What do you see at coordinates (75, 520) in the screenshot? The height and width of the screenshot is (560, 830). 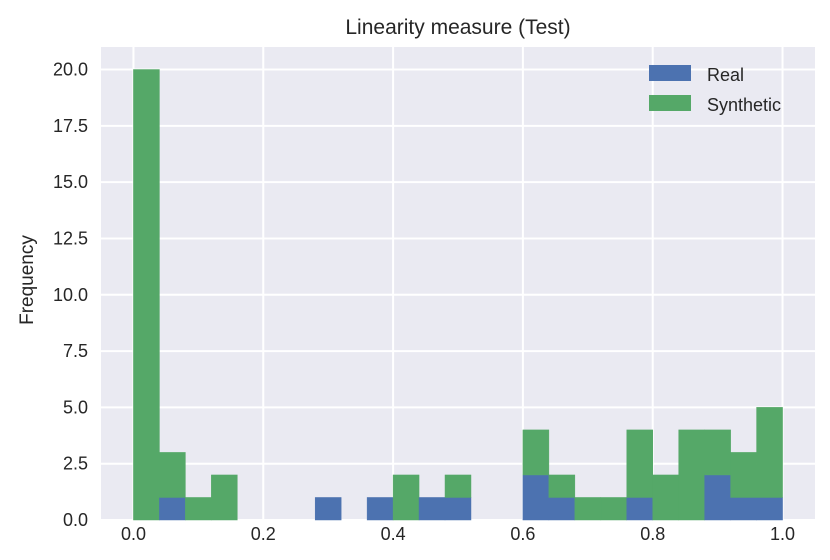 I see `y-tick-label: 0.0` at bounding box center [75, 520].